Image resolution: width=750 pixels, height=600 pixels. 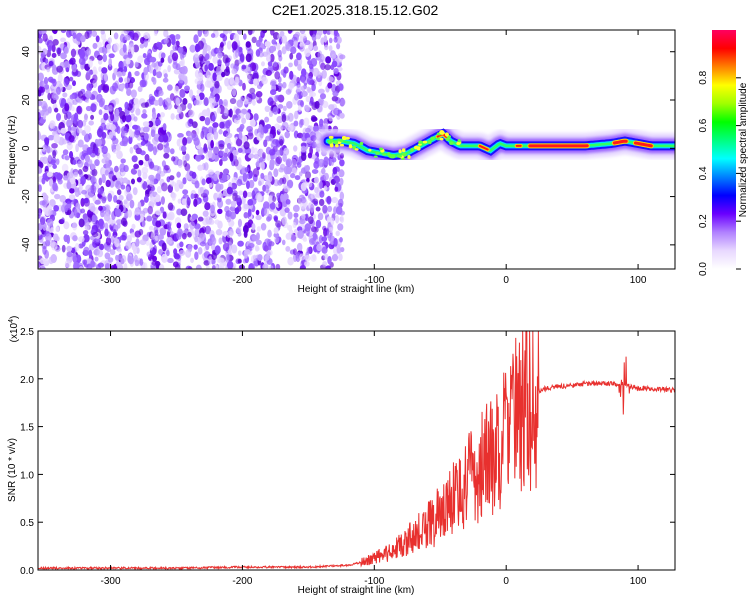 I want to click on x-tick-label: -200, so click(x=242, y=280).